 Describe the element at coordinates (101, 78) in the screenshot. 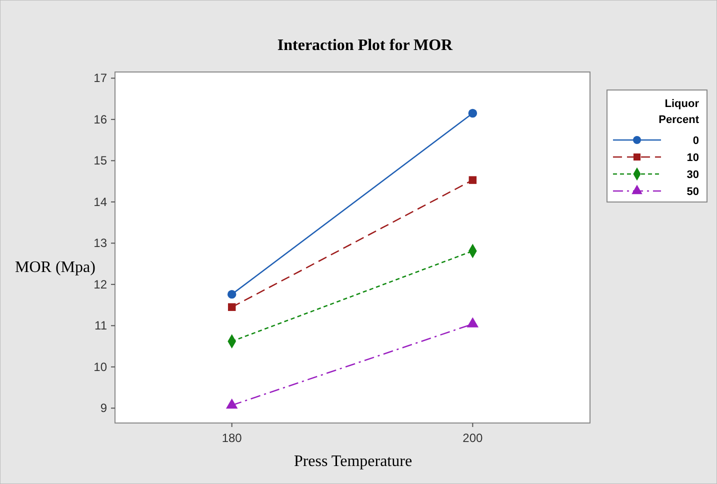

I see `y-tick-label: 17` at that location.